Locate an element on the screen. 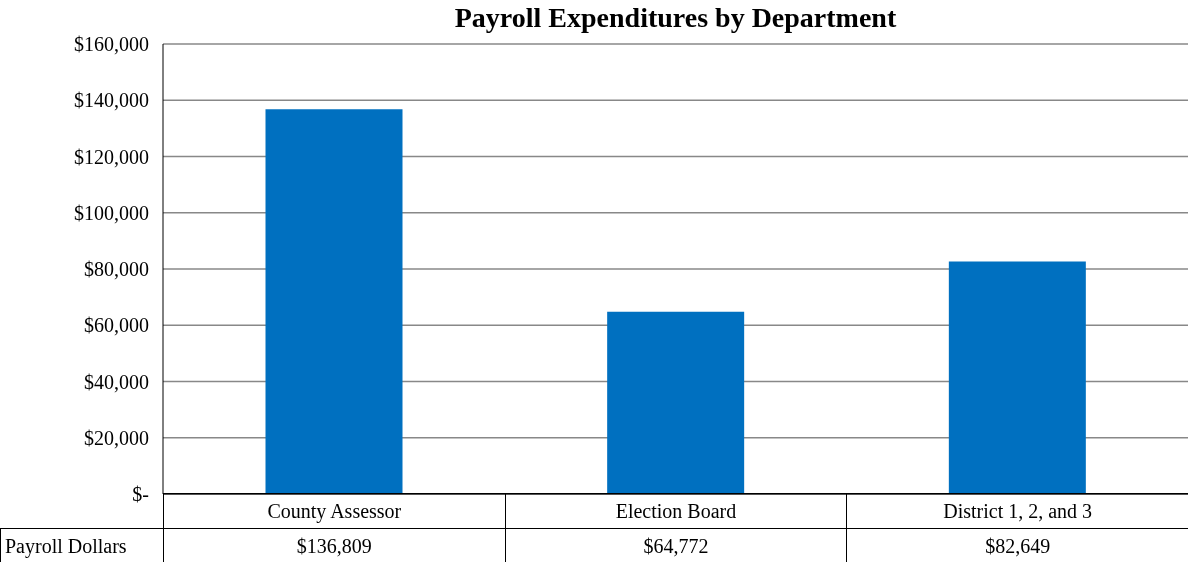  y-tick-label: $160,000 is located at coordinates (111, 44).